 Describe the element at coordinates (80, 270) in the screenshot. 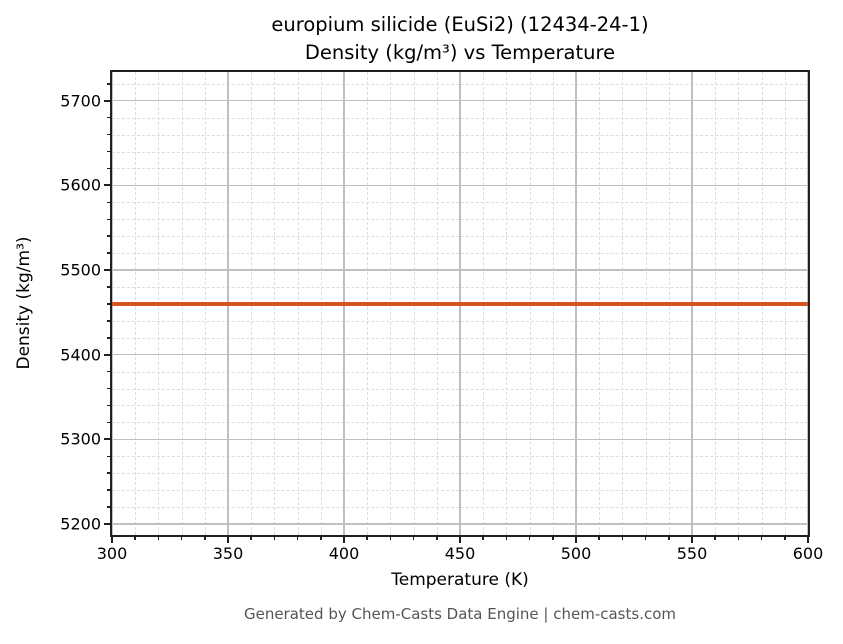

I see `y-tick-label: 5500` at that location.